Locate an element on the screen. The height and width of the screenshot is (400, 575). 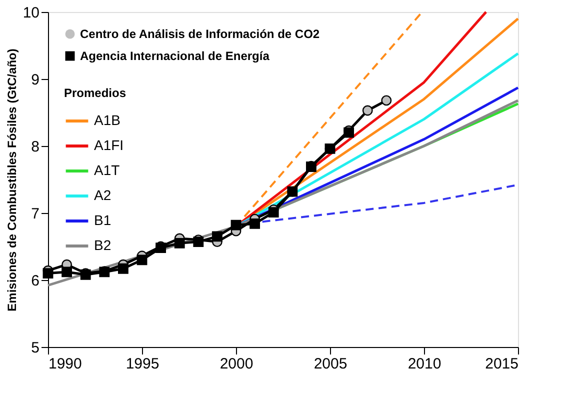
legend-label: Agencia Internacional de Energía is located at coordinates (175, 56).